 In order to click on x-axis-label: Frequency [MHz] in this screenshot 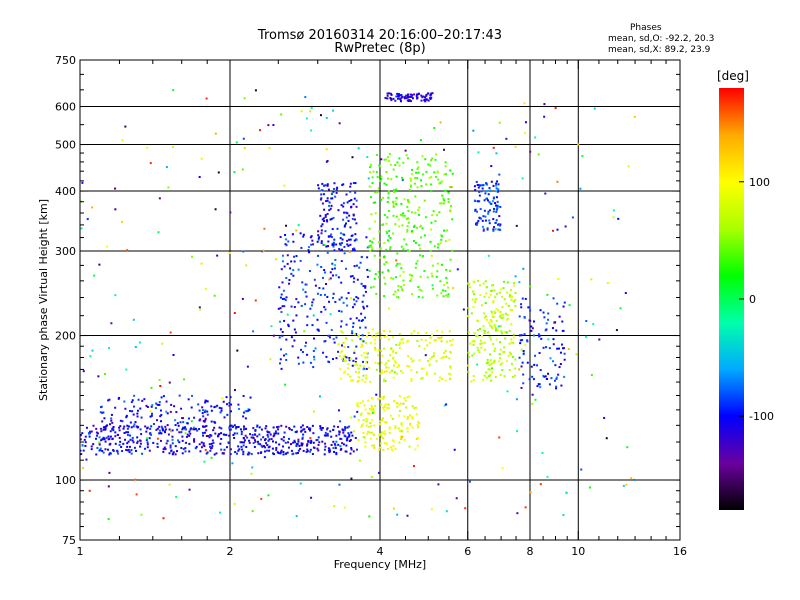, I will do `click(380, 564)`.